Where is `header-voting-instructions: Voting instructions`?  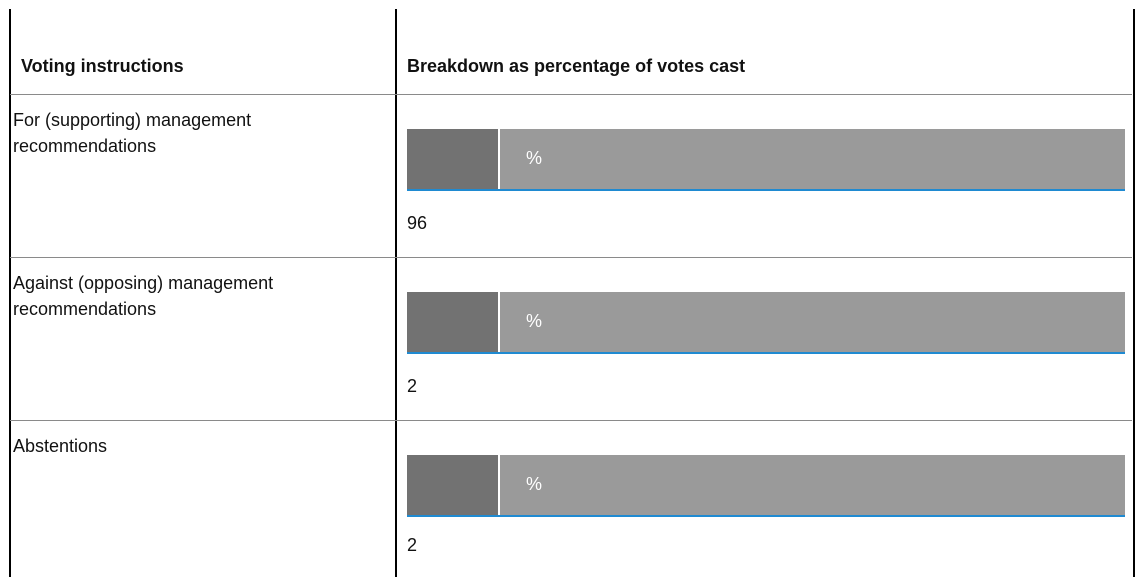
header-voting-instructions: Voting instructions is located at coordinates (102, 66).